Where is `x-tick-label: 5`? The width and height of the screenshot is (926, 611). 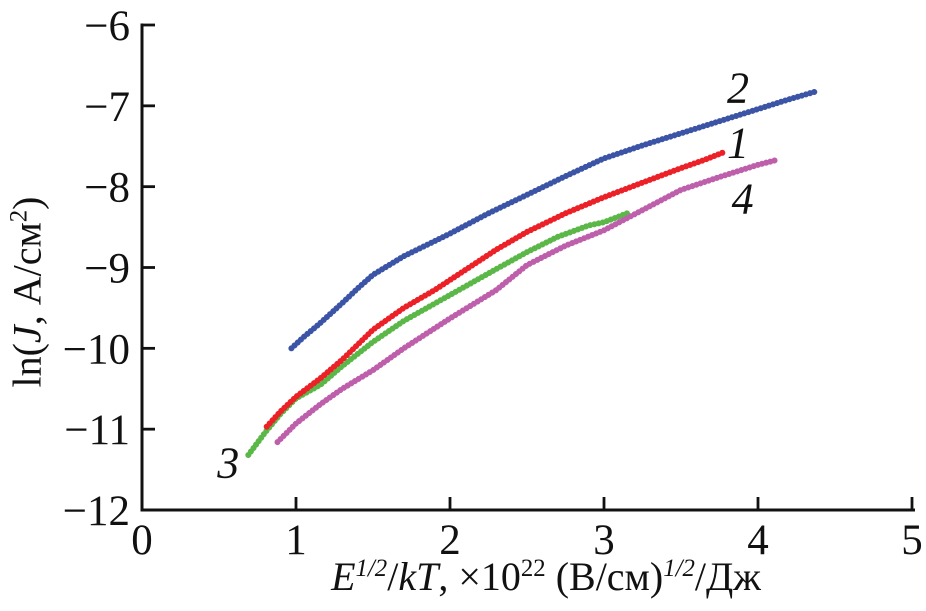
x-tick-label: 5 is located at coordinates (912, 540).